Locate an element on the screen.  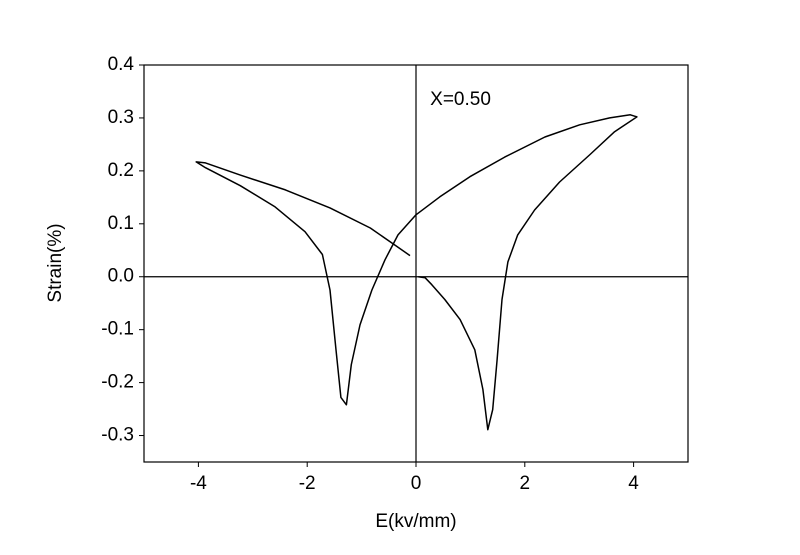
x-tick-label: 0 is located at coordinates (416, 483).